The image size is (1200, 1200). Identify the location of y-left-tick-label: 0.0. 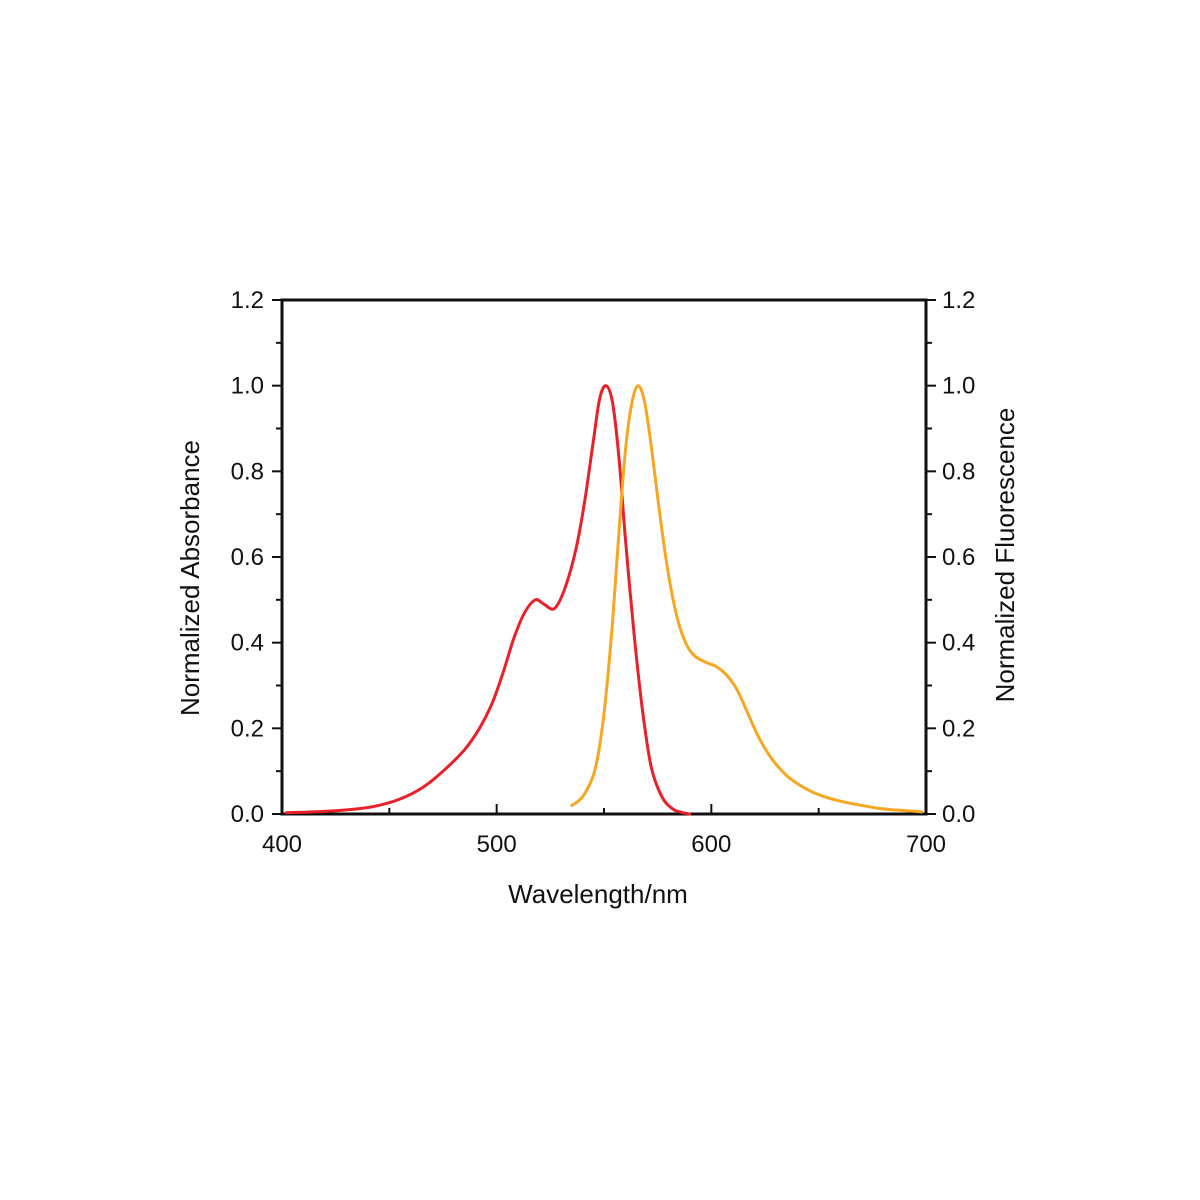
(247, 814).